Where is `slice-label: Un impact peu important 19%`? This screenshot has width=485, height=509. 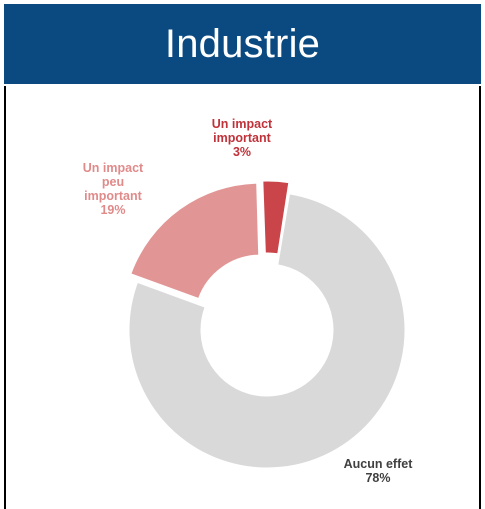 slice-label: Un impact peu important 19% is located at coordinates (113, 189).